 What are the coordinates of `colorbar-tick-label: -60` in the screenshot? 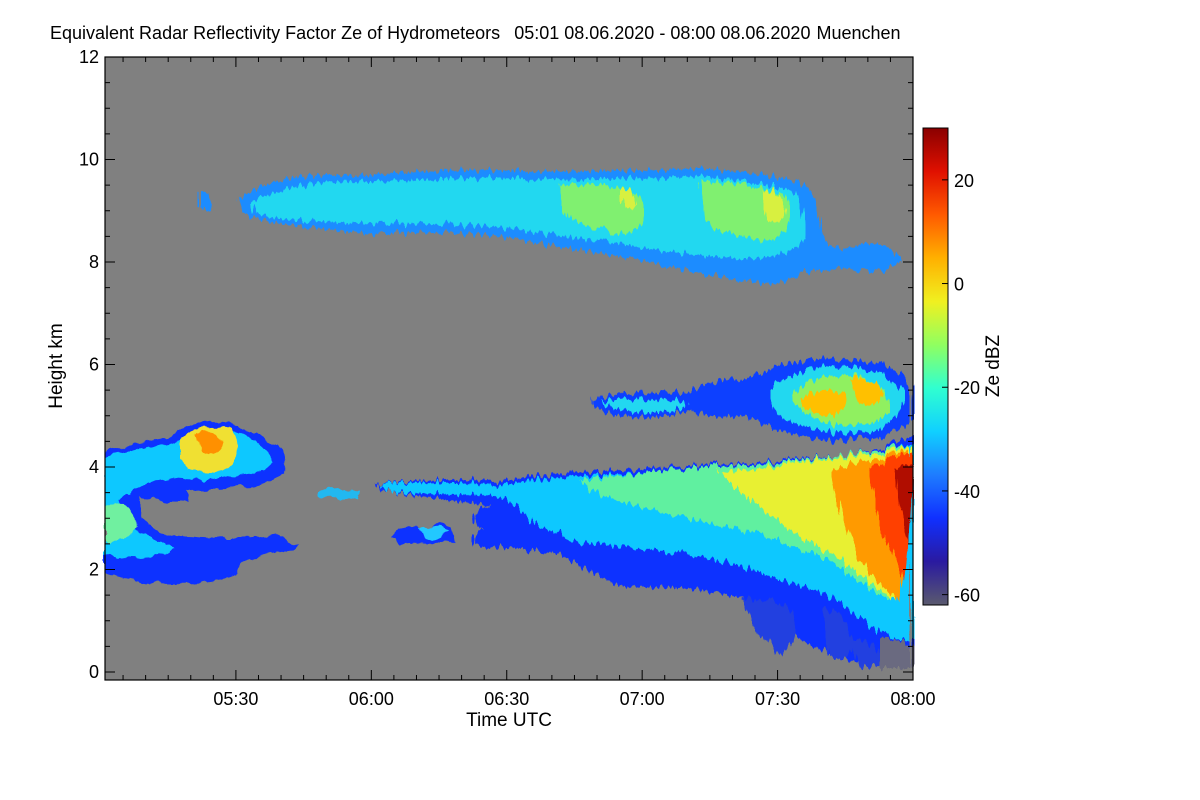 It's located at (967, 596).